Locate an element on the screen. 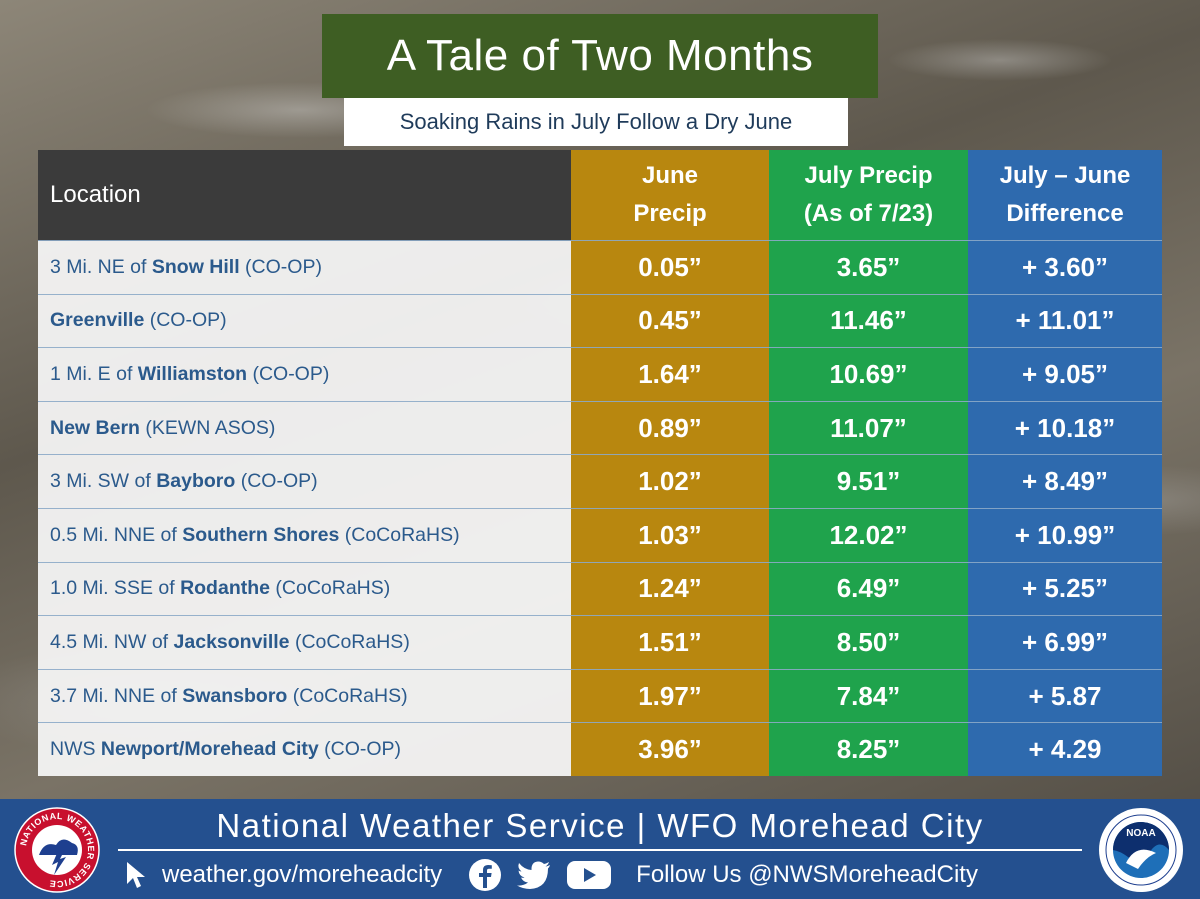  location-city: Newport/Morehead City is located at coordinates (209, 749).